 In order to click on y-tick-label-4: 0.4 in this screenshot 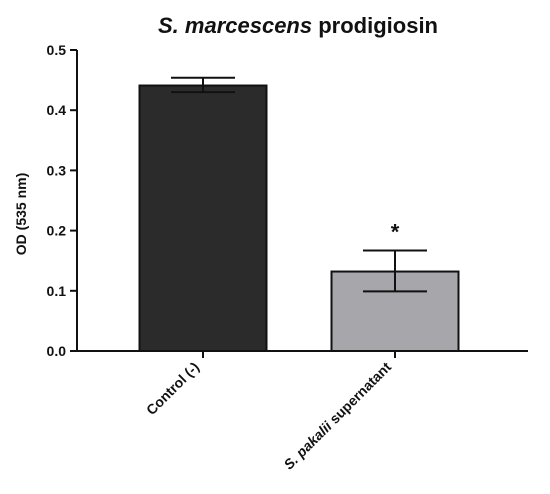, I will do `click(57, 110)`.